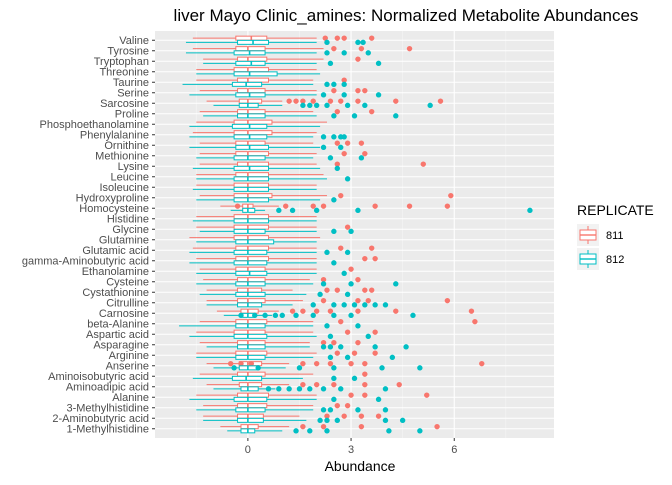 The width and height of the screenshot is (672, 485). I want to click on y-tick-label: 3-Methylhistidine, so click(107, 409).